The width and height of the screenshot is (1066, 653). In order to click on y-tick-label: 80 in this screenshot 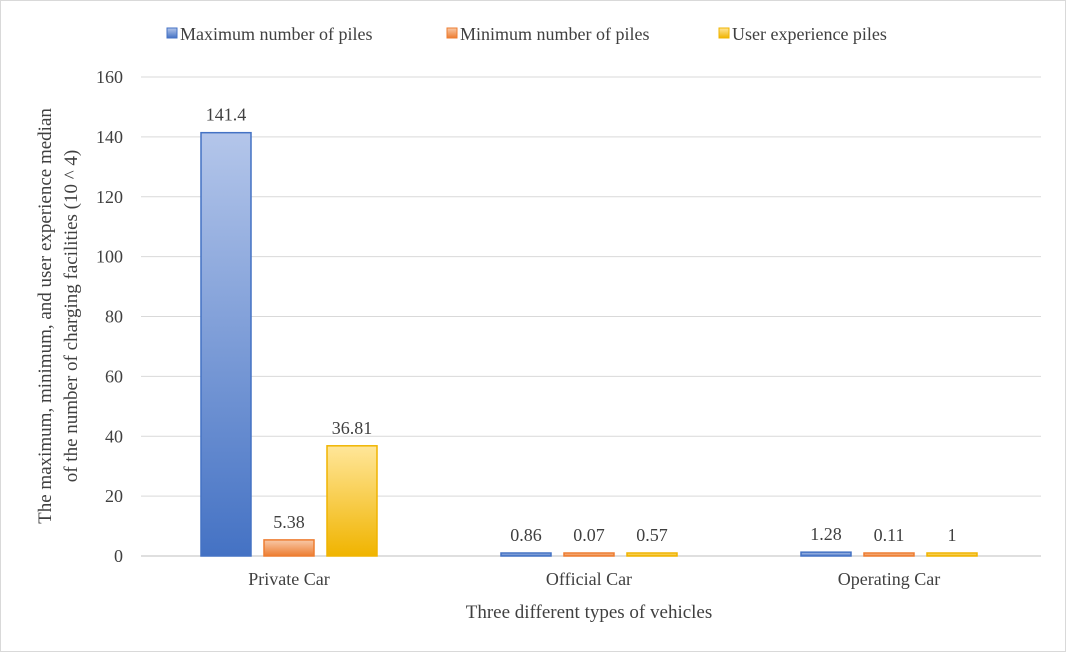, I will do `click(114, 317)`.